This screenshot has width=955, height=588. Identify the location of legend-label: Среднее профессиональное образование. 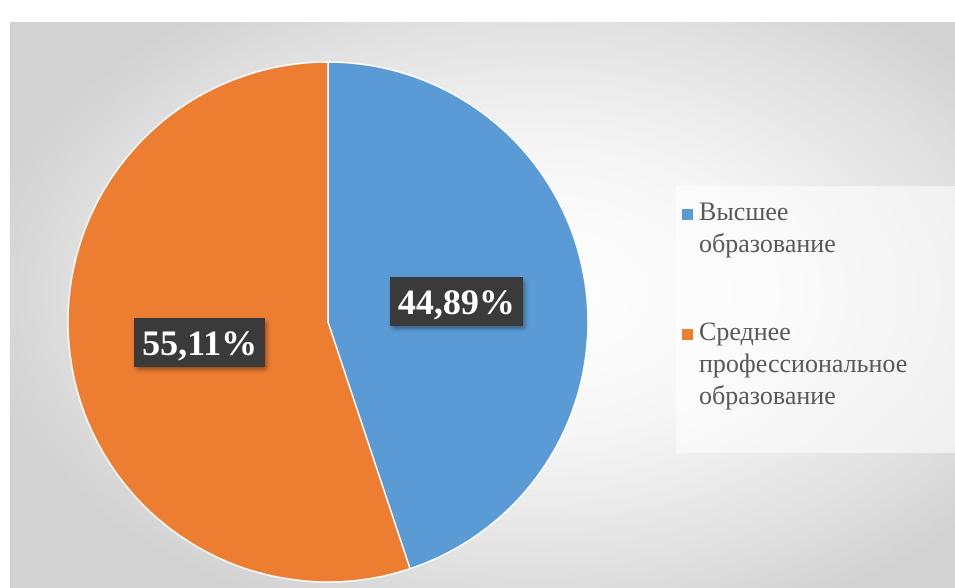
(824, 364).